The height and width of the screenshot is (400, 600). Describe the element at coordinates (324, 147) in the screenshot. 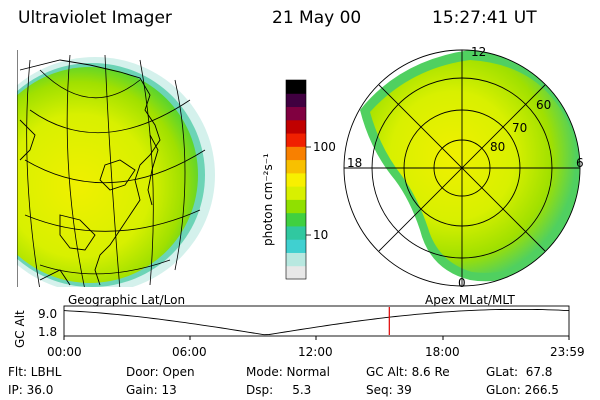

I see `colorbar-tick-100: 100` at that location.